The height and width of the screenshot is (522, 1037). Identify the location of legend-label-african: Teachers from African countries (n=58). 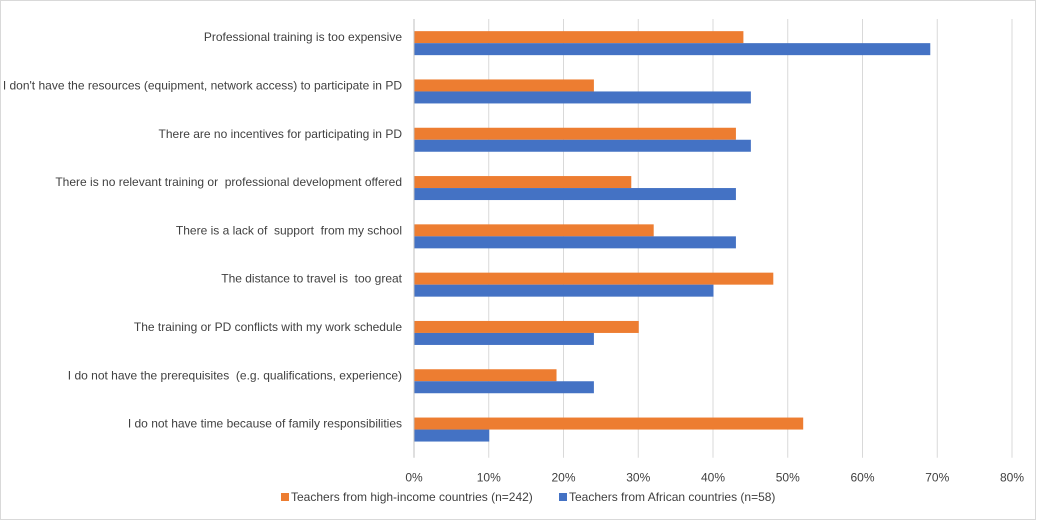
(672, 497).